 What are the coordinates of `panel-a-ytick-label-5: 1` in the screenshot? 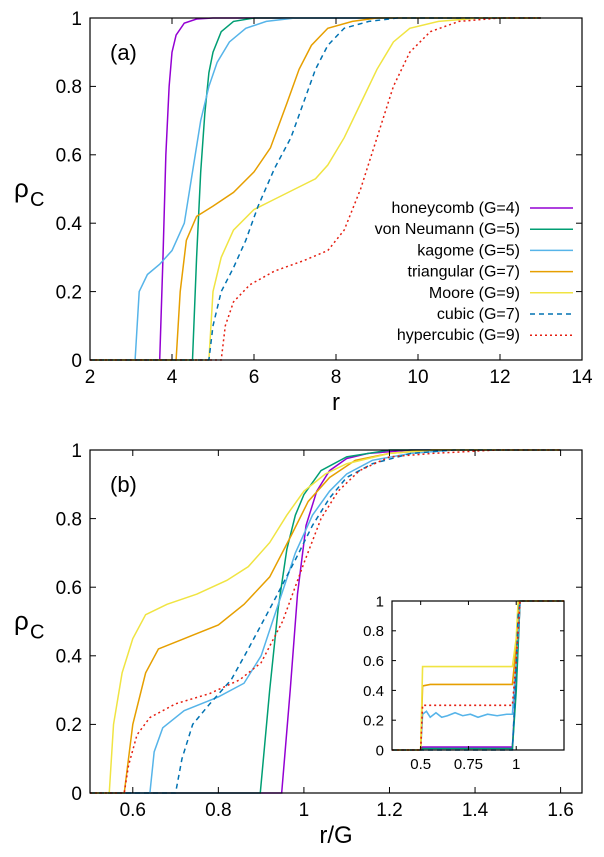 It's located at (76, 19).